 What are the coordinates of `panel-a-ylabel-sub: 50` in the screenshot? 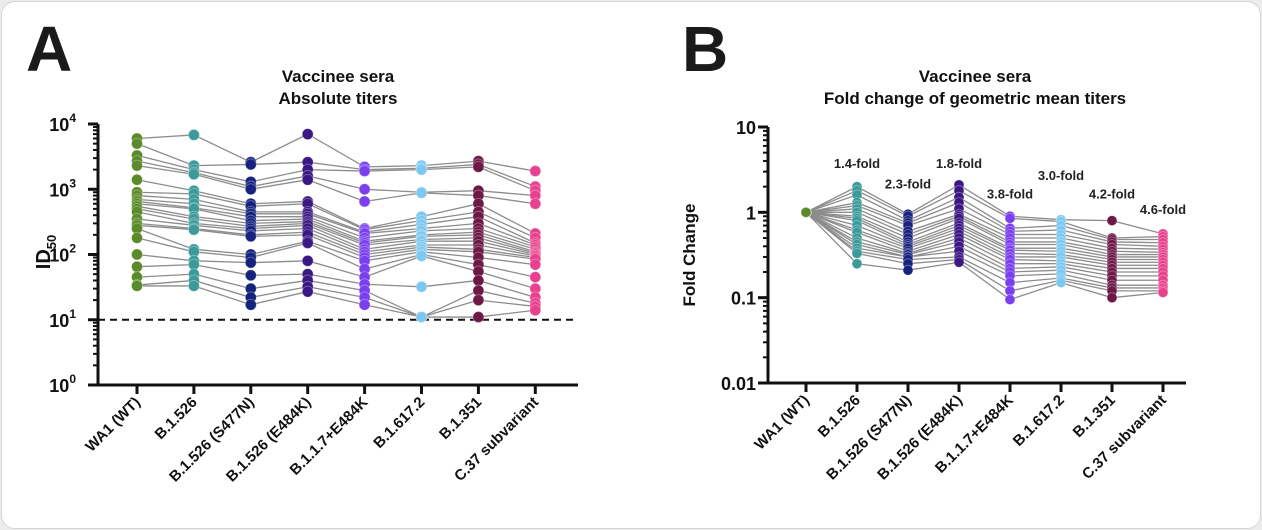 It's located at (51, 242).